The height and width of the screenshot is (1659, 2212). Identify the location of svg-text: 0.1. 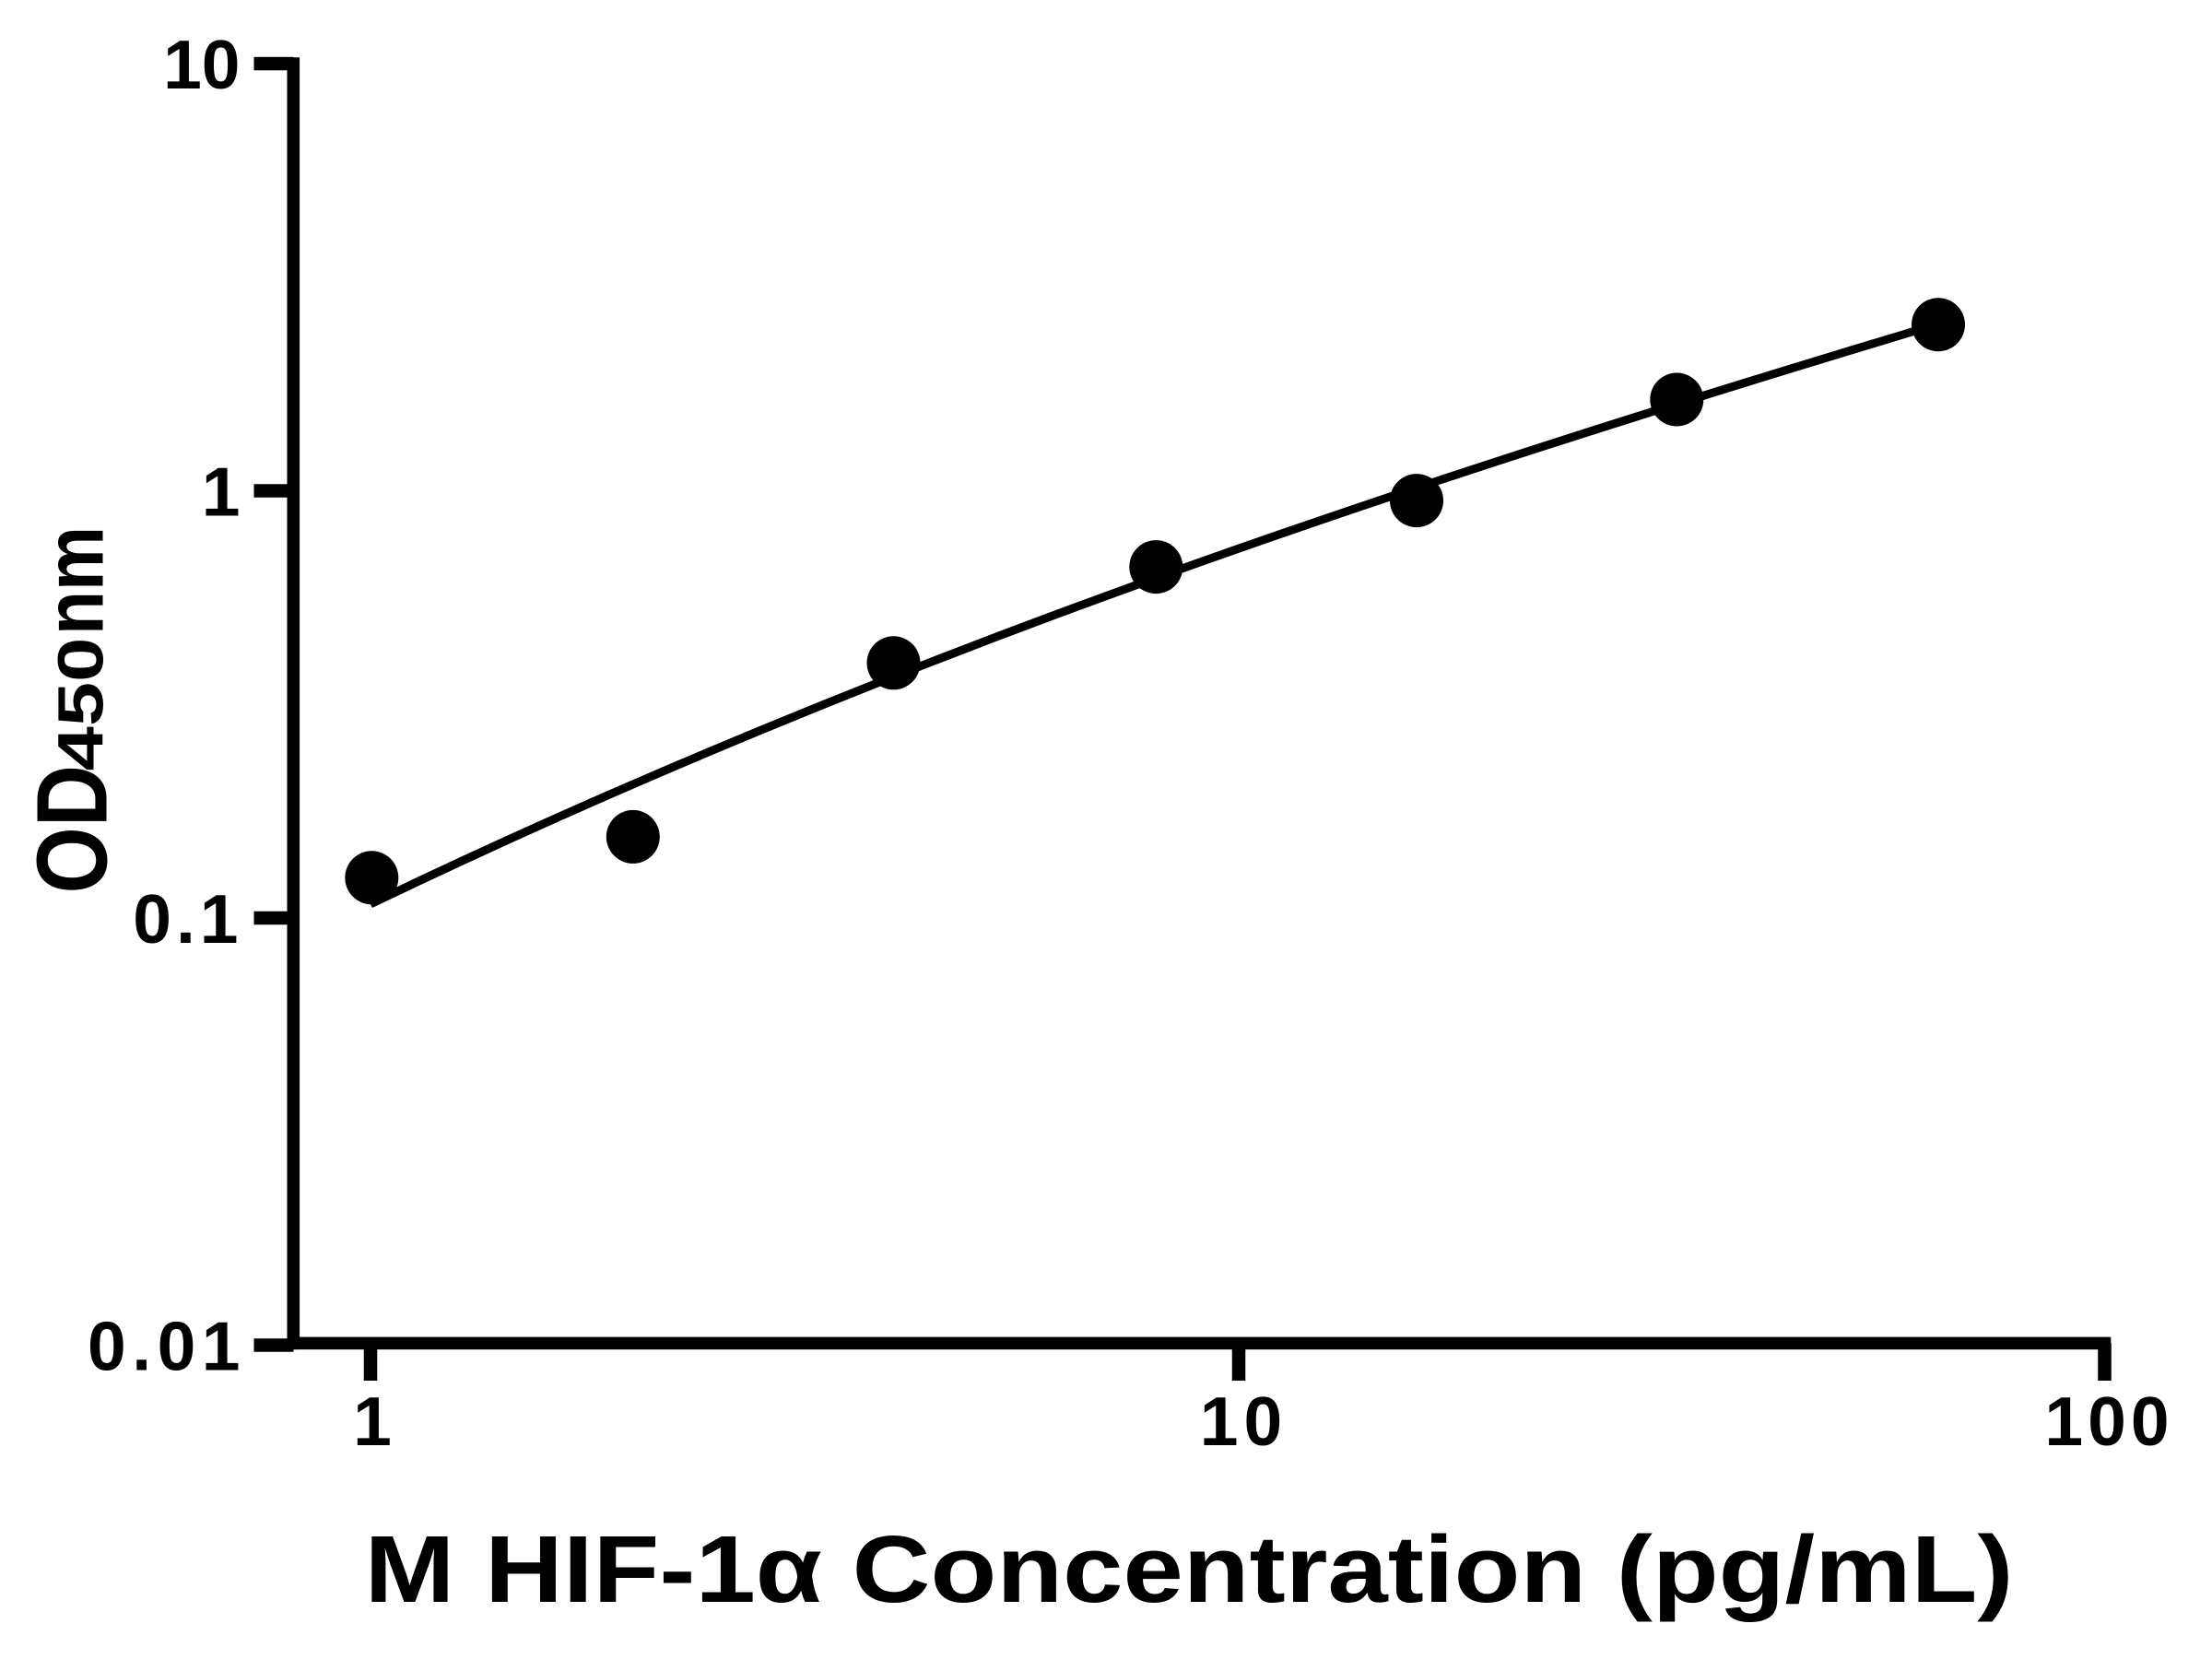
(187, 919).